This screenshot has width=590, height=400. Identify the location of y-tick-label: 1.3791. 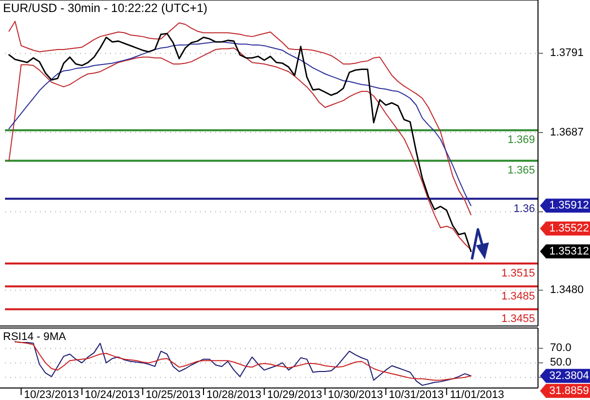
(567, 53).